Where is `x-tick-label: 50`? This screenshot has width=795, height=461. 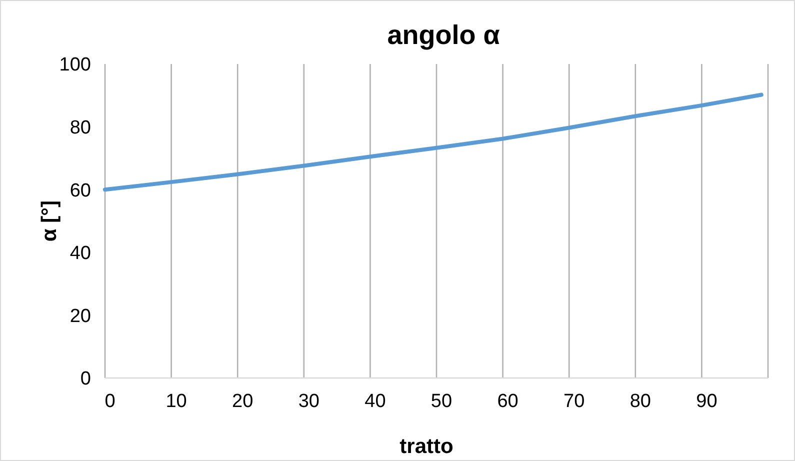
x-tick-label: 50 is located at coordinates (441, 401).